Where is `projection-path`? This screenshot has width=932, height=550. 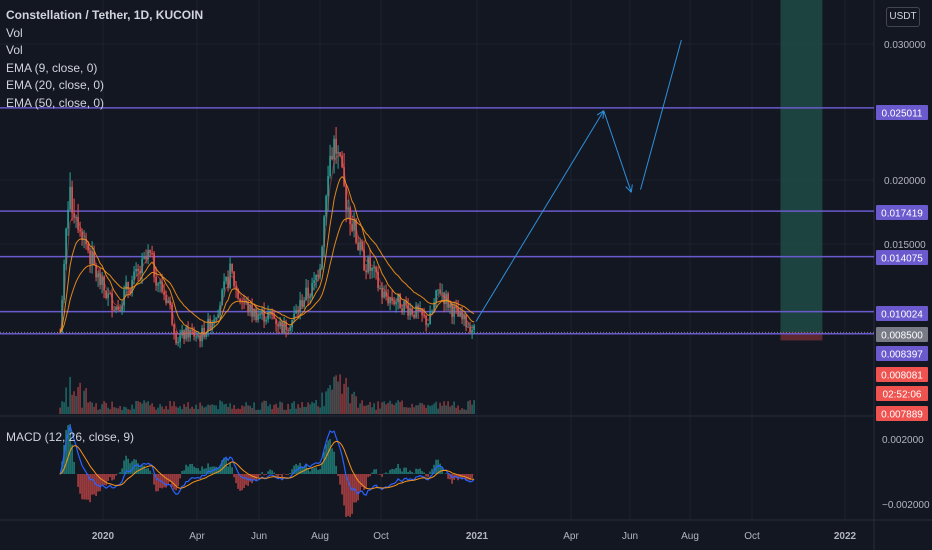 projection-path is located at coordinates (578, 180).